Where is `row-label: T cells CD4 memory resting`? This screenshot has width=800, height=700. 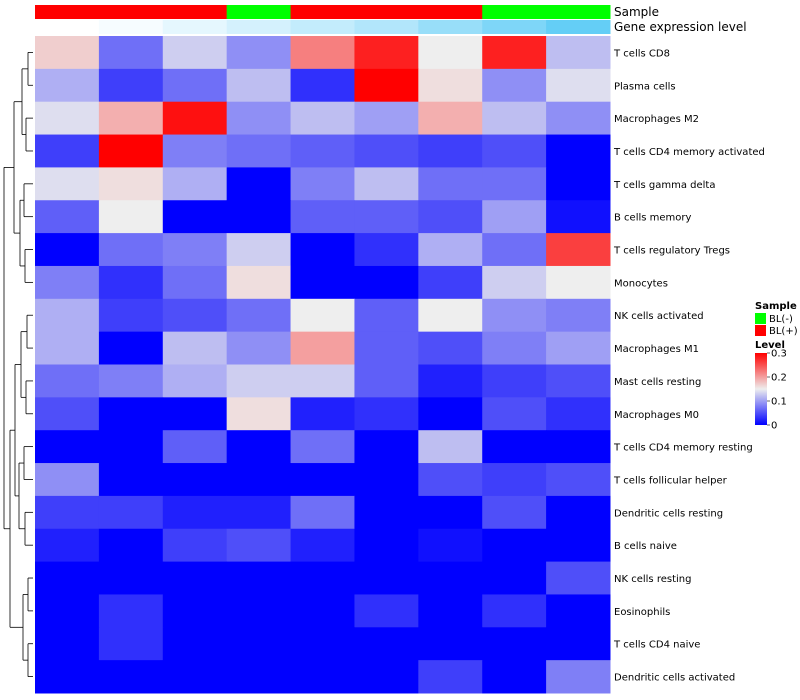
row-label: T cells CD4 memory resting is located at coordinates (683, 448).